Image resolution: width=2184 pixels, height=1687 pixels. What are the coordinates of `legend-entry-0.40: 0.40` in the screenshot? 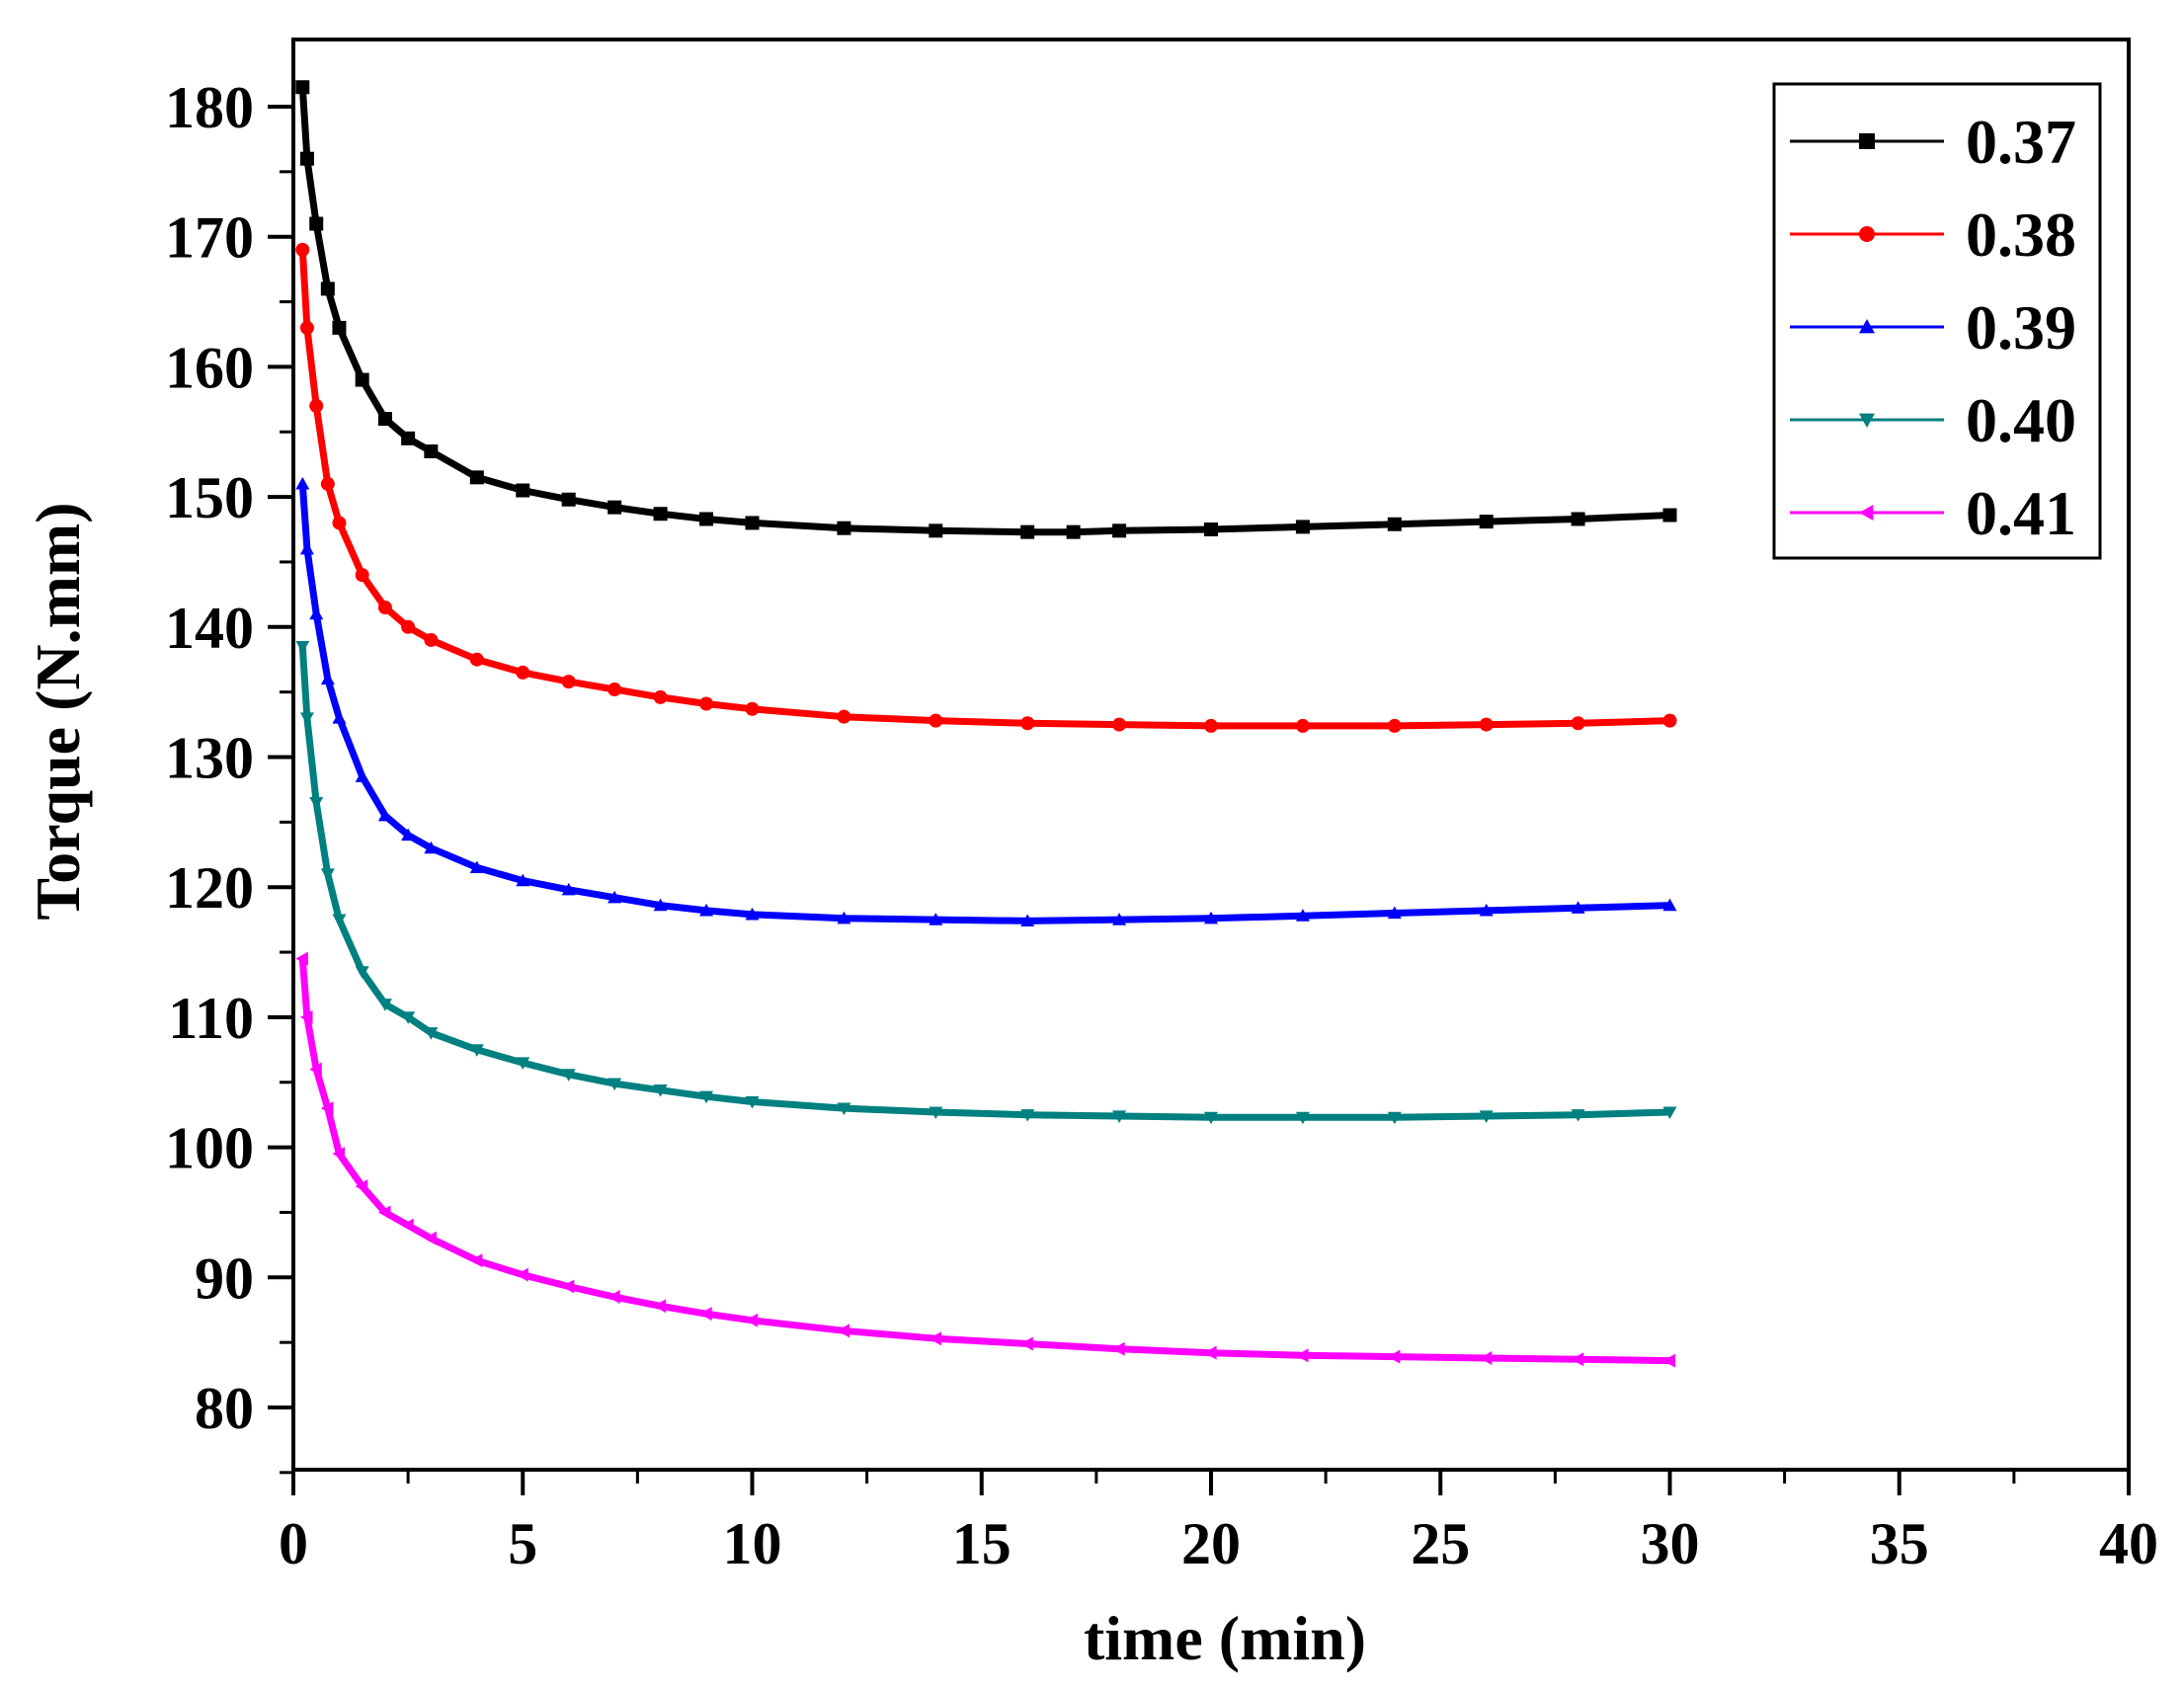 It's located at (1933, 420).